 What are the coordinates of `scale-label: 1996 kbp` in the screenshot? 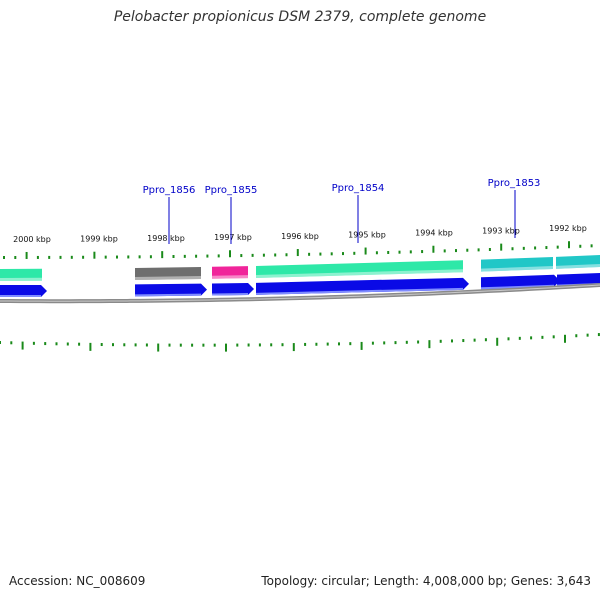 It's located at (300, 236).